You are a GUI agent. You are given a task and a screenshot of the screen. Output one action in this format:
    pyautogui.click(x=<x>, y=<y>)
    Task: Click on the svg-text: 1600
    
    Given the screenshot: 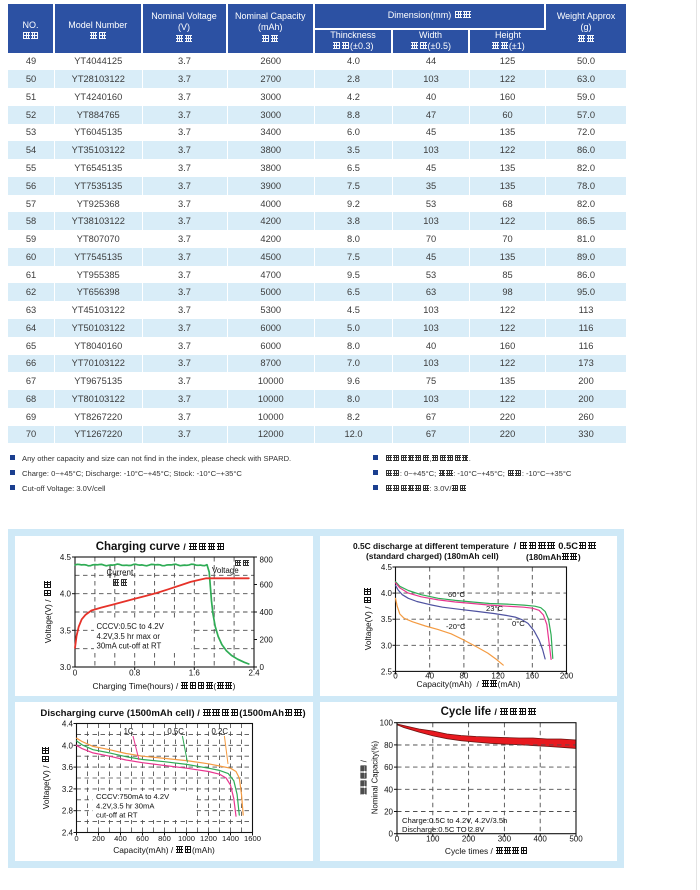 What is the action you would take?
    pyautogui.click(x=252, y=838)
    